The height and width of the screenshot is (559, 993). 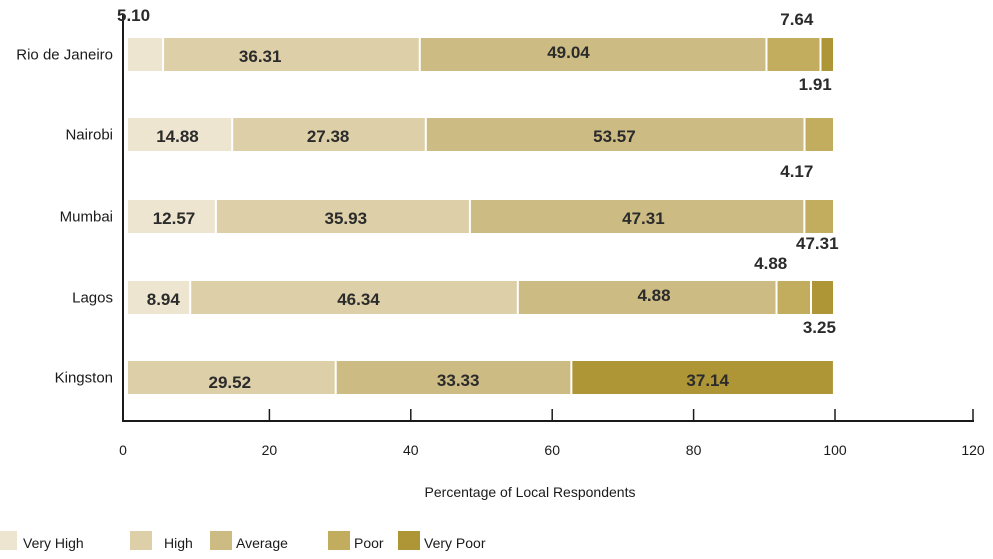 What do you see at coordinates (819, 327) in the screenshot?
I see `data-label-lagos-very-poor: 3.25` at bounding box center [819, 327].